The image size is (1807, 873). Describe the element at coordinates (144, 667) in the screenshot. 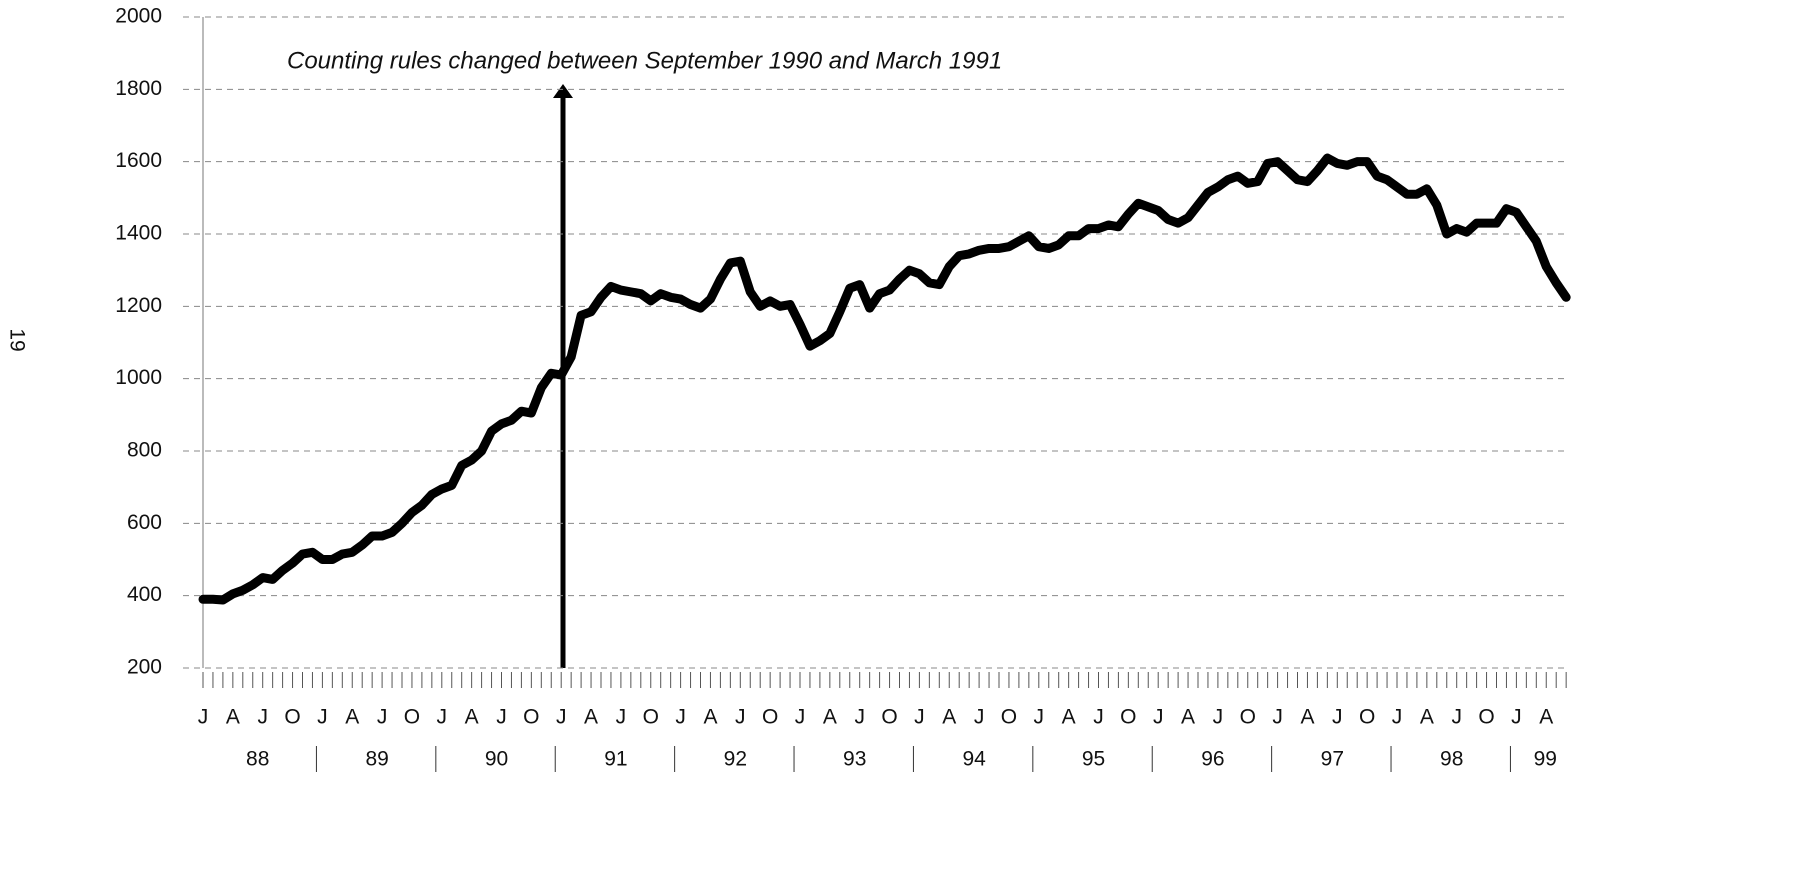

I see `y-tick-label: 200` at that location.